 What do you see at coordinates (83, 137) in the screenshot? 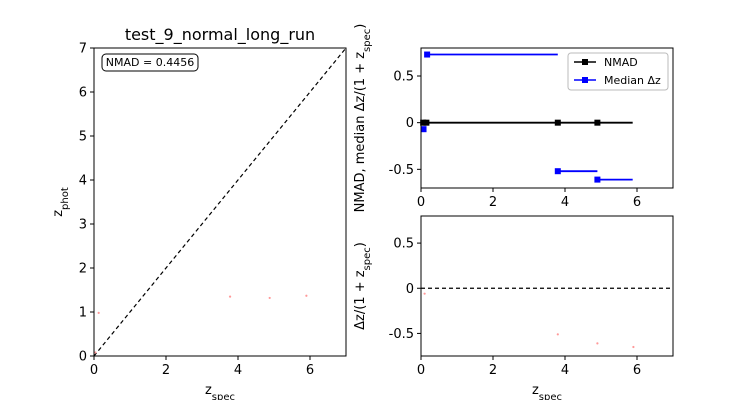
I see `y-tick-label: 5` at bounding box center [83, 137].